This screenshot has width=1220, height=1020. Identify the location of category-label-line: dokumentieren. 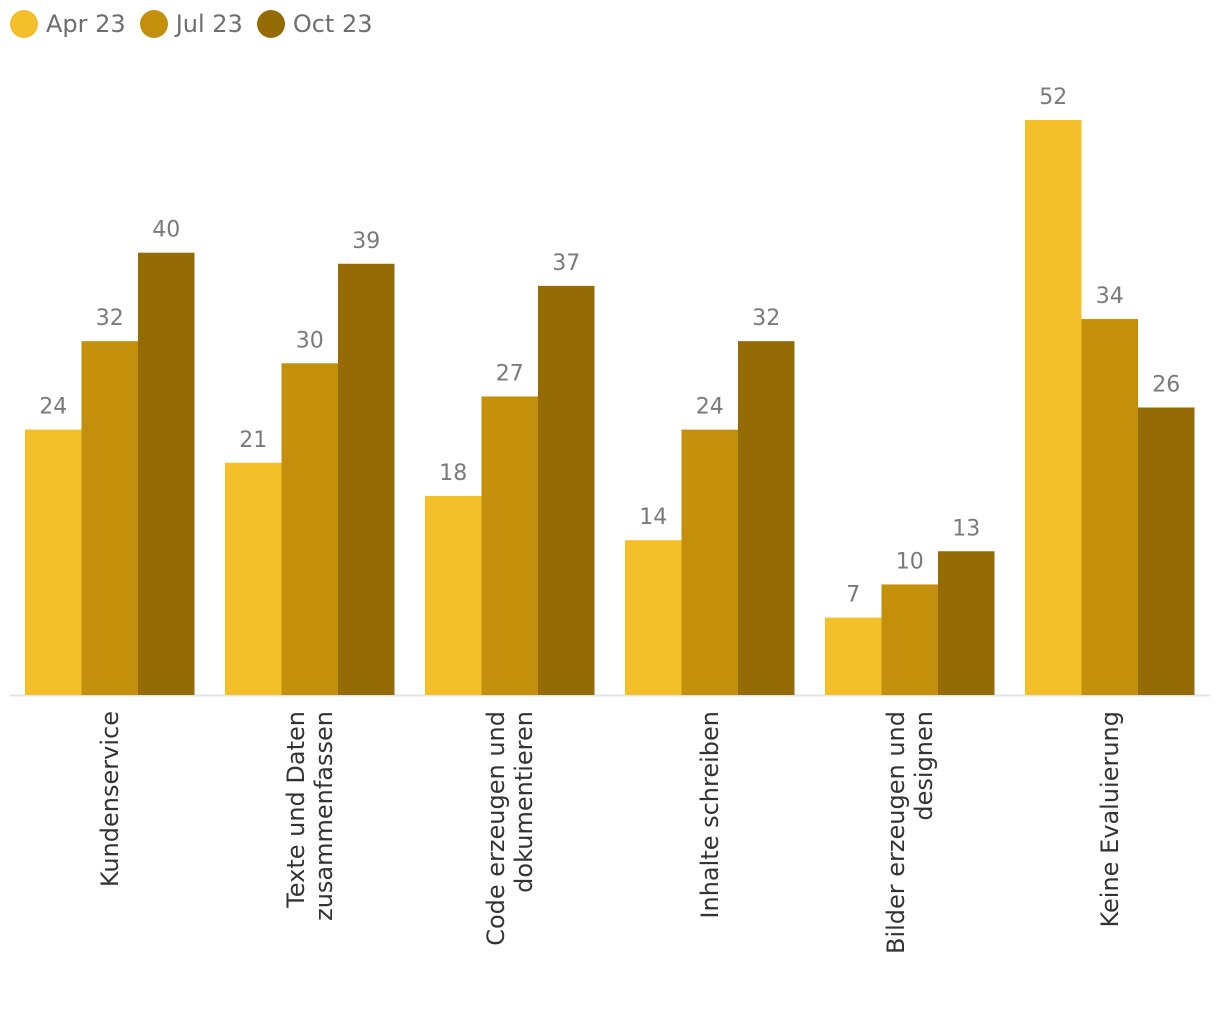
(524, 802).